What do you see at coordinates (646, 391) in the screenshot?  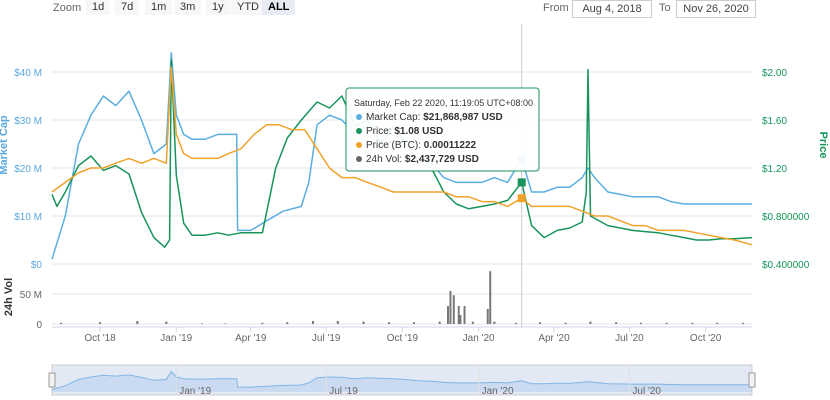 I see `navigator-label: Jul '20` at bounding box center [646, 391].